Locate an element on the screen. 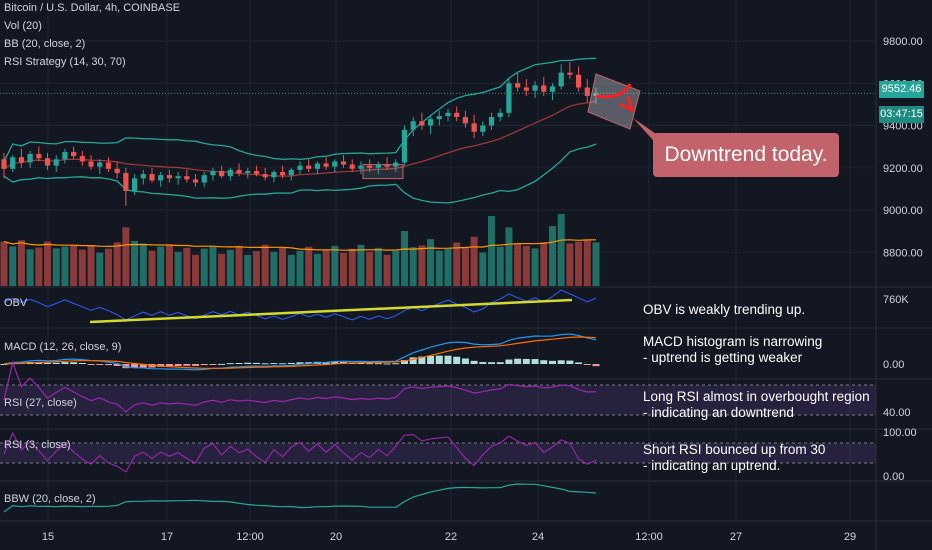  macd-note-line-1: MACD histogram is narrowing is located at coordinates (733, 341).